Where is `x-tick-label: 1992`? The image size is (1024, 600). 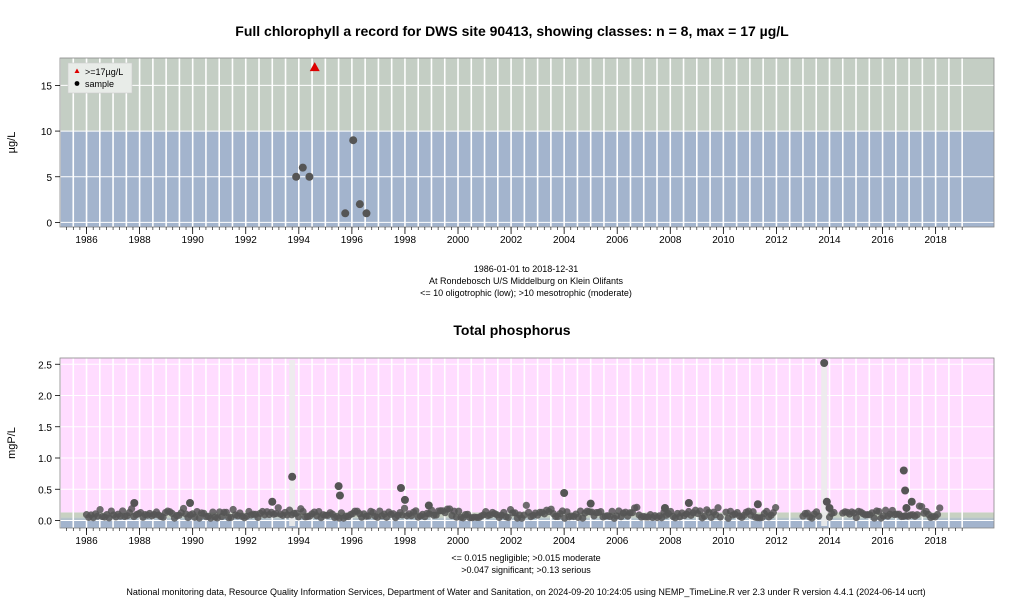 x-tick-label: 1992 is located at coordinates (246, 240).